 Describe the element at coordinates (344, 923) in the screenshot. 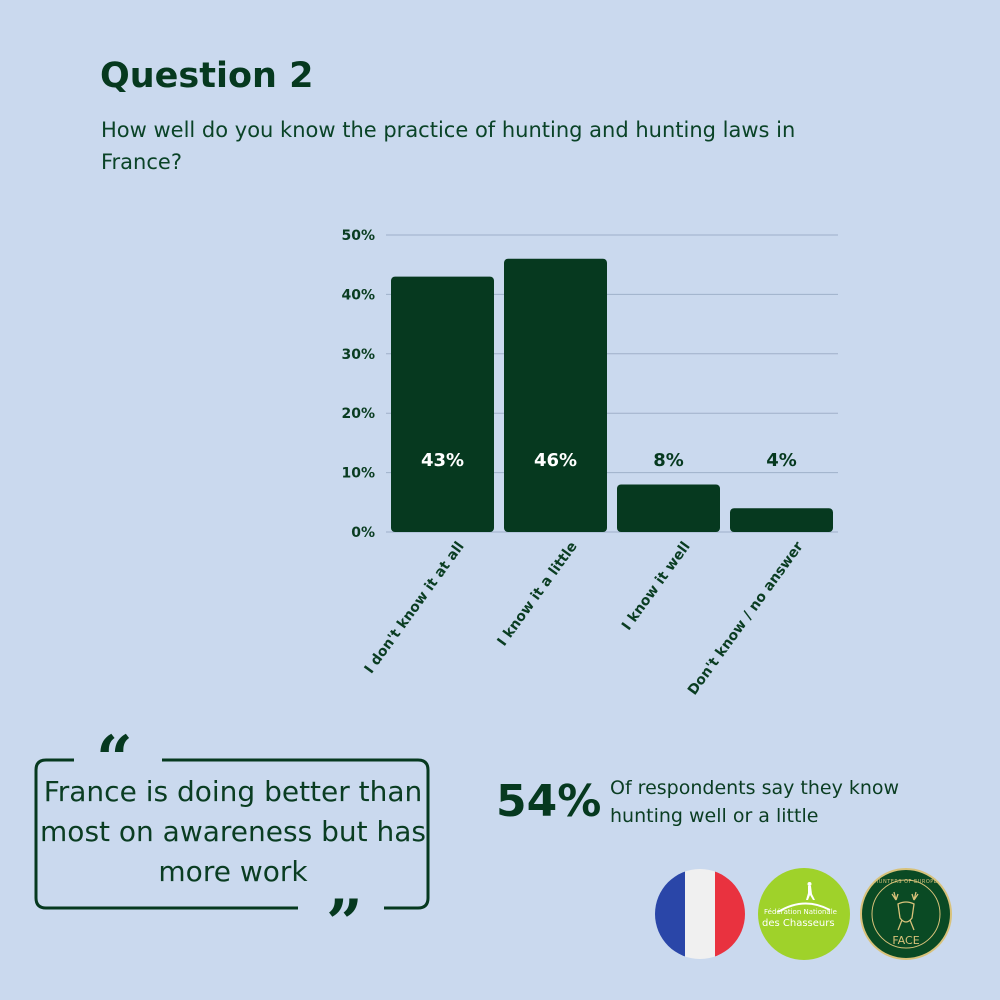

I see `close-quote-icon: ”` at that location.